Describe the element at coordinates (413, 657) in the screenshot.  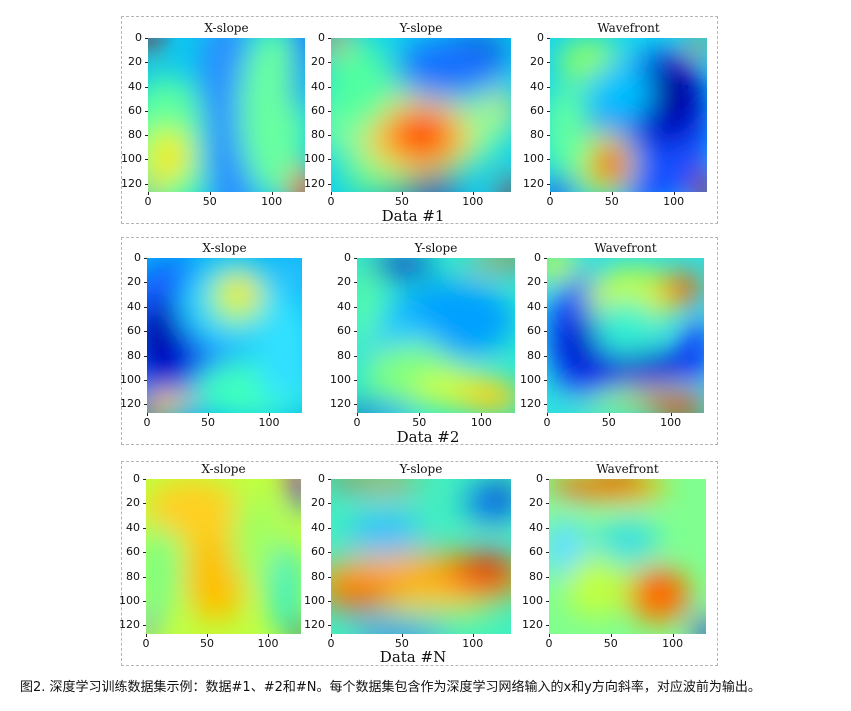
I see `dataset-label: Data #N` at that location.